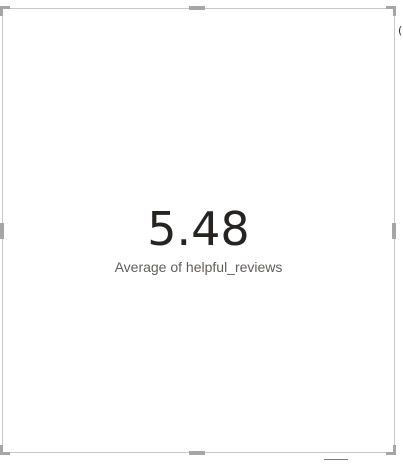  I want to click on resize-handle-top, so click(197, 8).